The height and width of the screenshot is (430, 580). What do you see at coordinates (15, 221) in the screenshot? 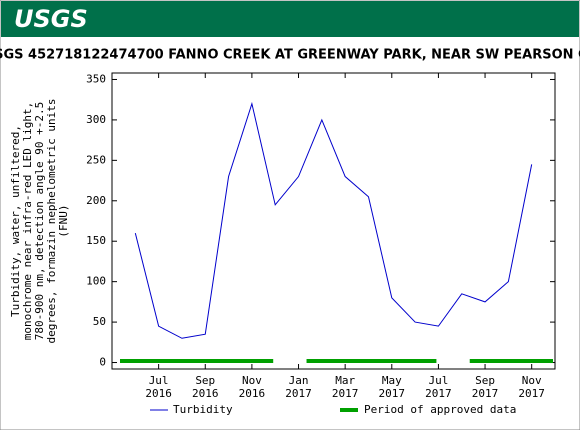
I see `y-axis-label: Turbidity, water, unfiltered,` at bounding box center [15, 221].